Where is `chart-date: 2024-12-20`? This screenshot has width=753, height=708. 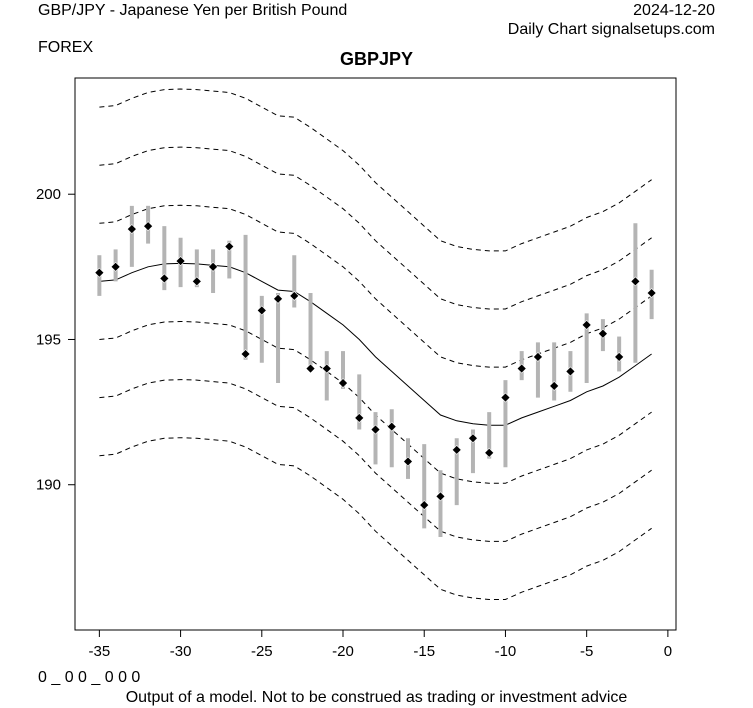
chart-date: 2024-12-20 is located at coordinates (674, 10).